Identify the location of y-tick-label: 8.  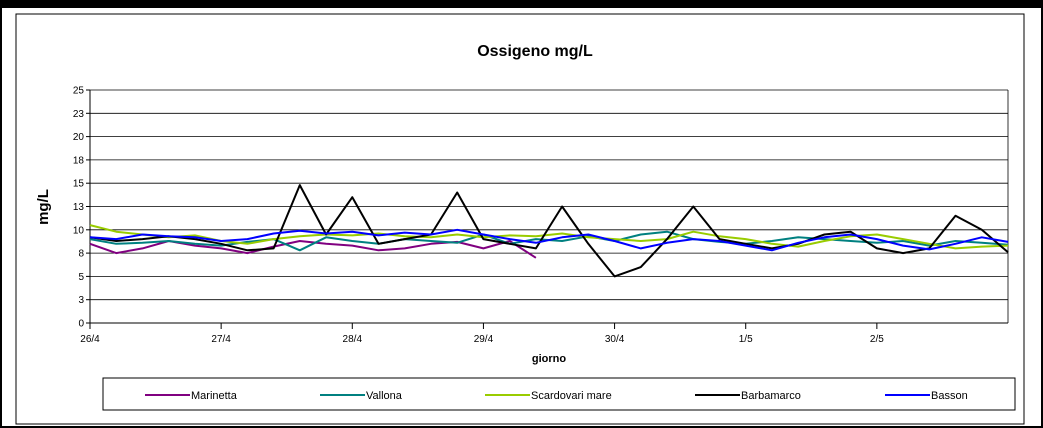
(81, 254).